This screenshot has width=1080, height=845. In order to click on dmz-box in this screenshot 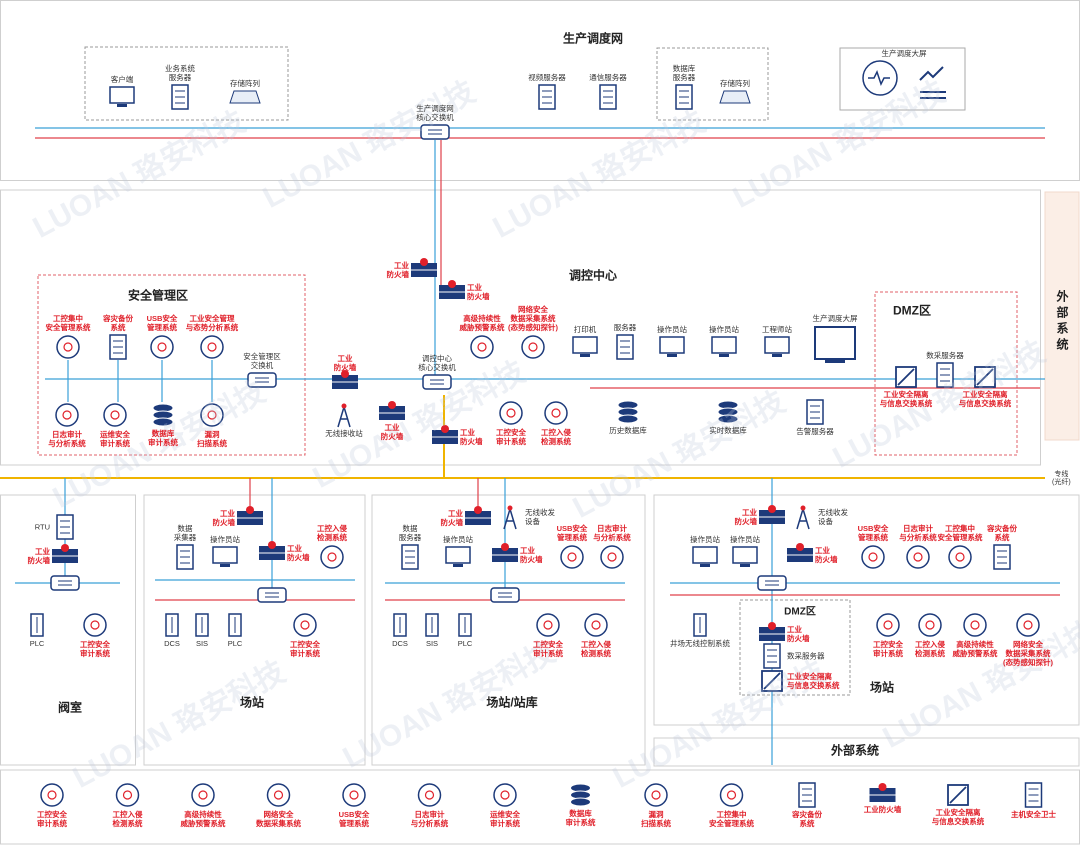, I will do `click(946, 373)`.